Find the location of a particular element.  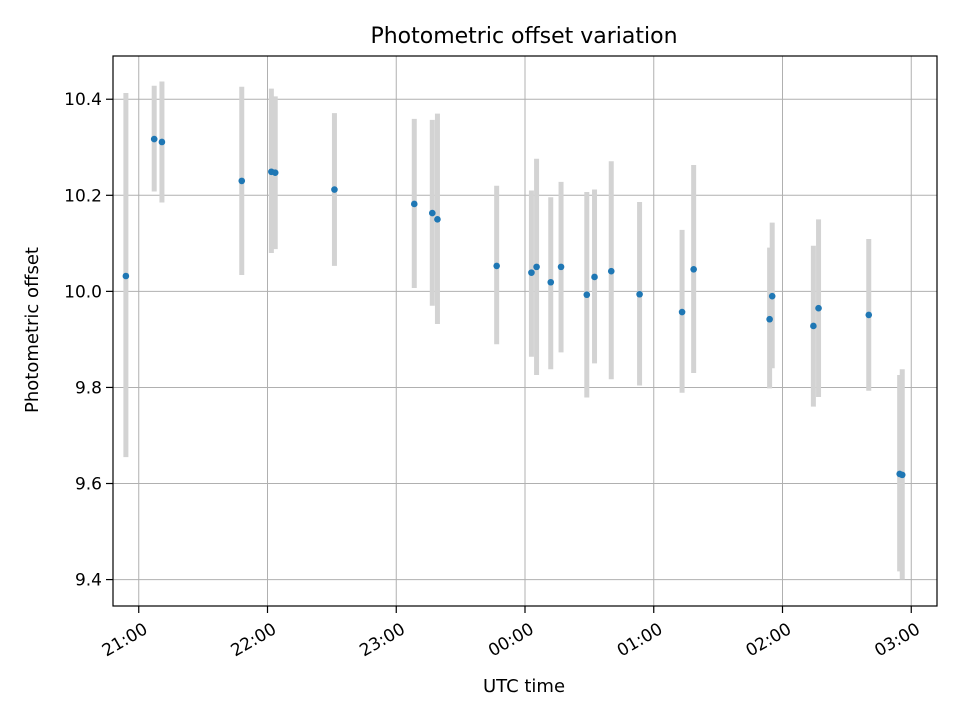

x-tick-label: 03:00 is located at coordinates (897, 640).